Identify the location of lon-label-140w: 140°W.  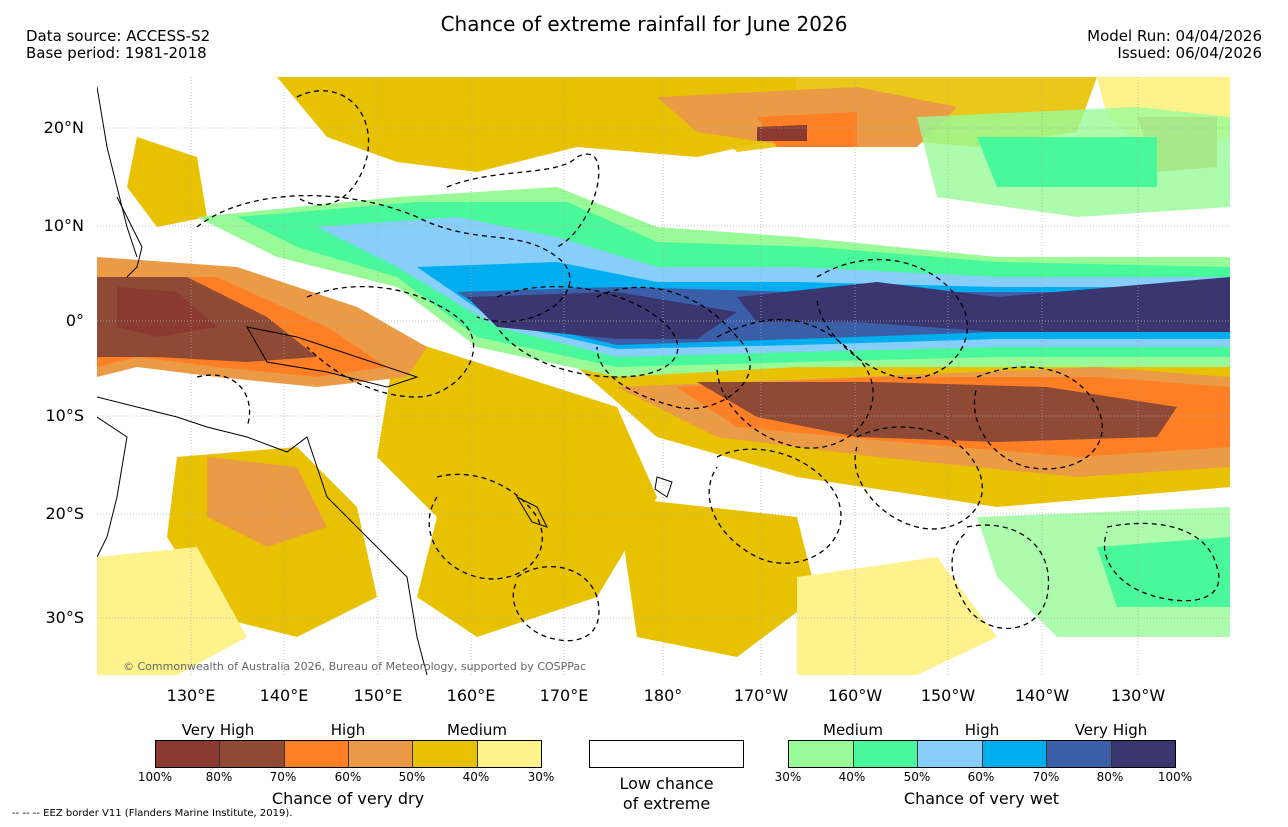
(1042, 695).